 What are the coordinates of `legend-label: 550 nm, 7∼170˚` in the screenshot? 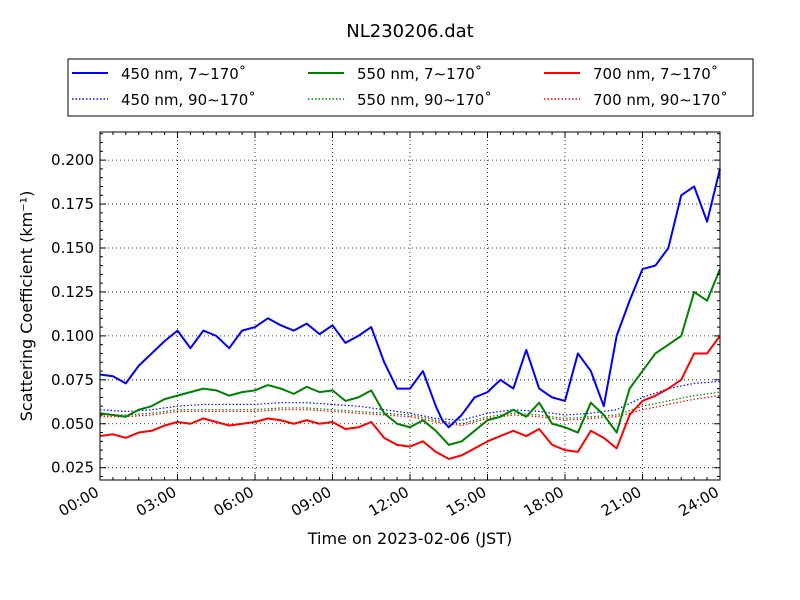 It's located at (419, 74).